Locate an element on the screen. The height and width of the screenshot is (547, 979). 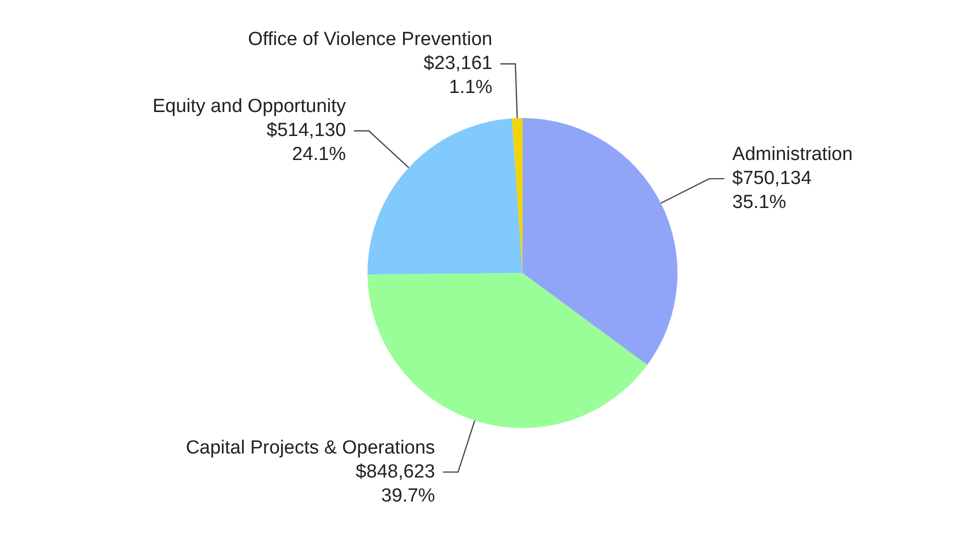
slice-label: Office of Violence Prevention is located at coordinates (370, 39).